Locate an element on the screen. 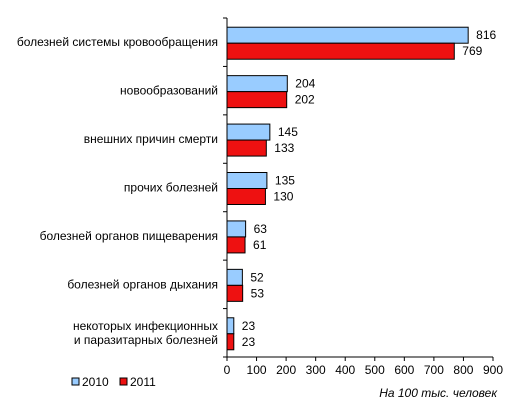 This screenshot has height=409, width=517. legend-label-2011: 2011 is located at coordinates (143, 382).